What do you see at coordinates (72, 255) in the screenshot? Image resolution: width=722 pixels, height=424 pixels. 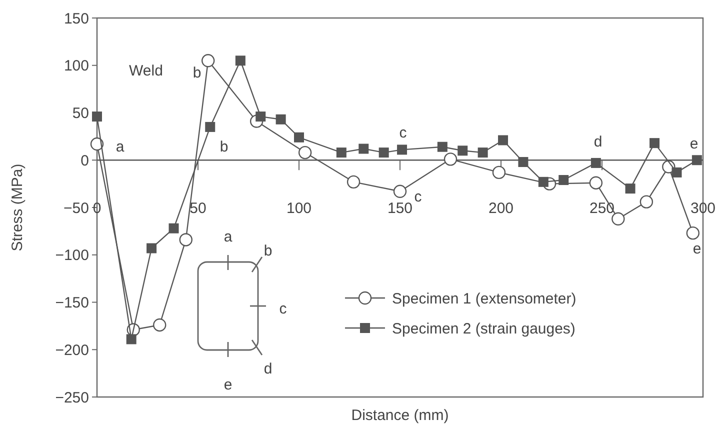 I see `y-tick-label: −100` at bounding box center [72, 255].